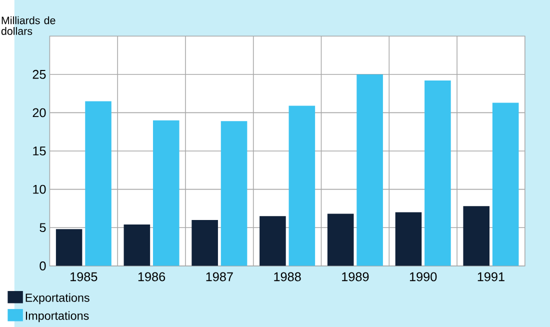  I want to click on x-tick-label: 1989, so click(355, 277).